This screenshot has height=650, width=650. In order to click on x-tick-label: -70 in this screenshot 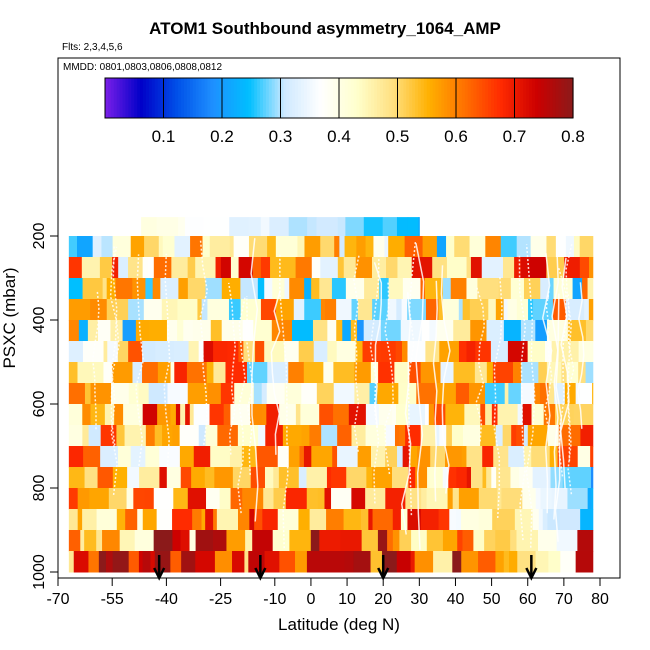, I will do `click(57, 599)`.